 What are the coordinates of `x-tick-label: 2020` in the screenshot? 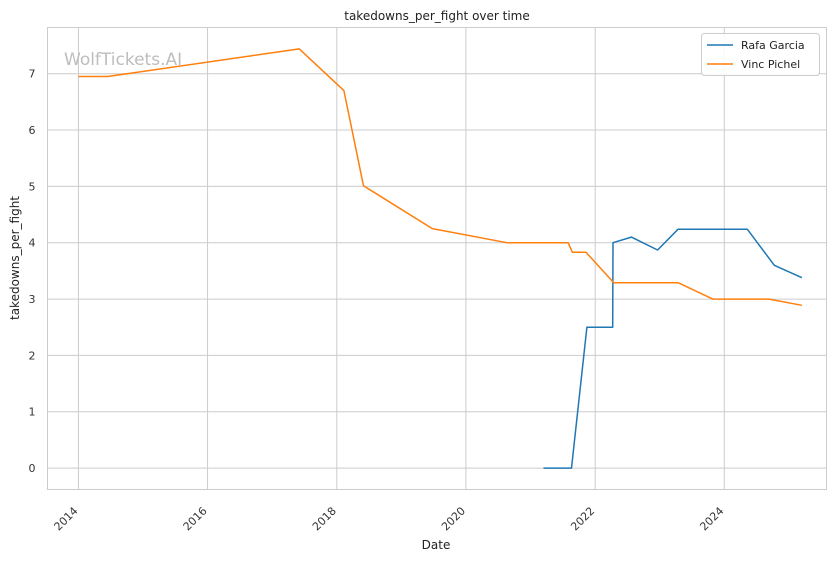 It's located at (453, 518).